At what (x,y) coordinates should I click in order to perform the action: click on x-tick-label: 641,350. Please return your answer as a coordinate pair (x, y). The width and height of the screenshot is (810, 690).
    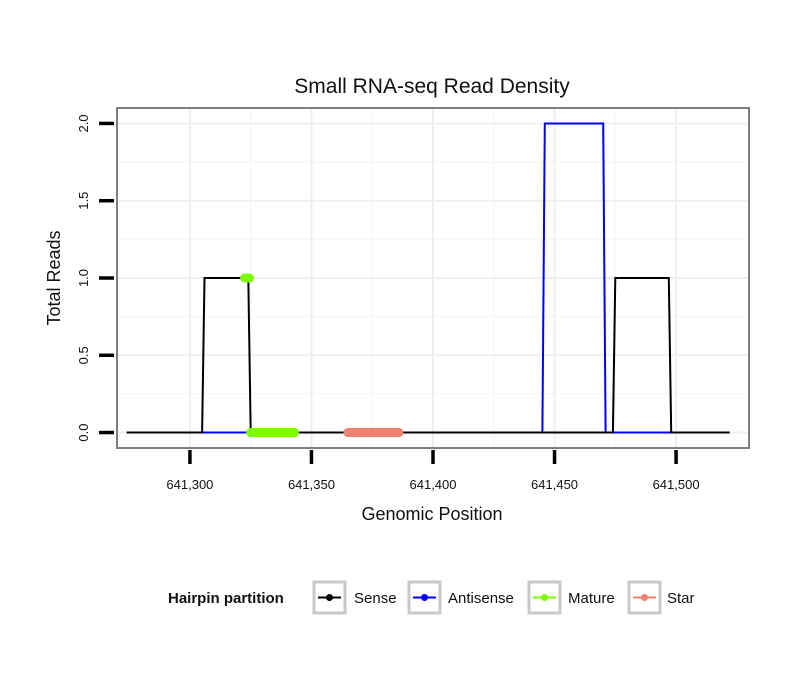
    Looking at the image, I should click on (311, 484).